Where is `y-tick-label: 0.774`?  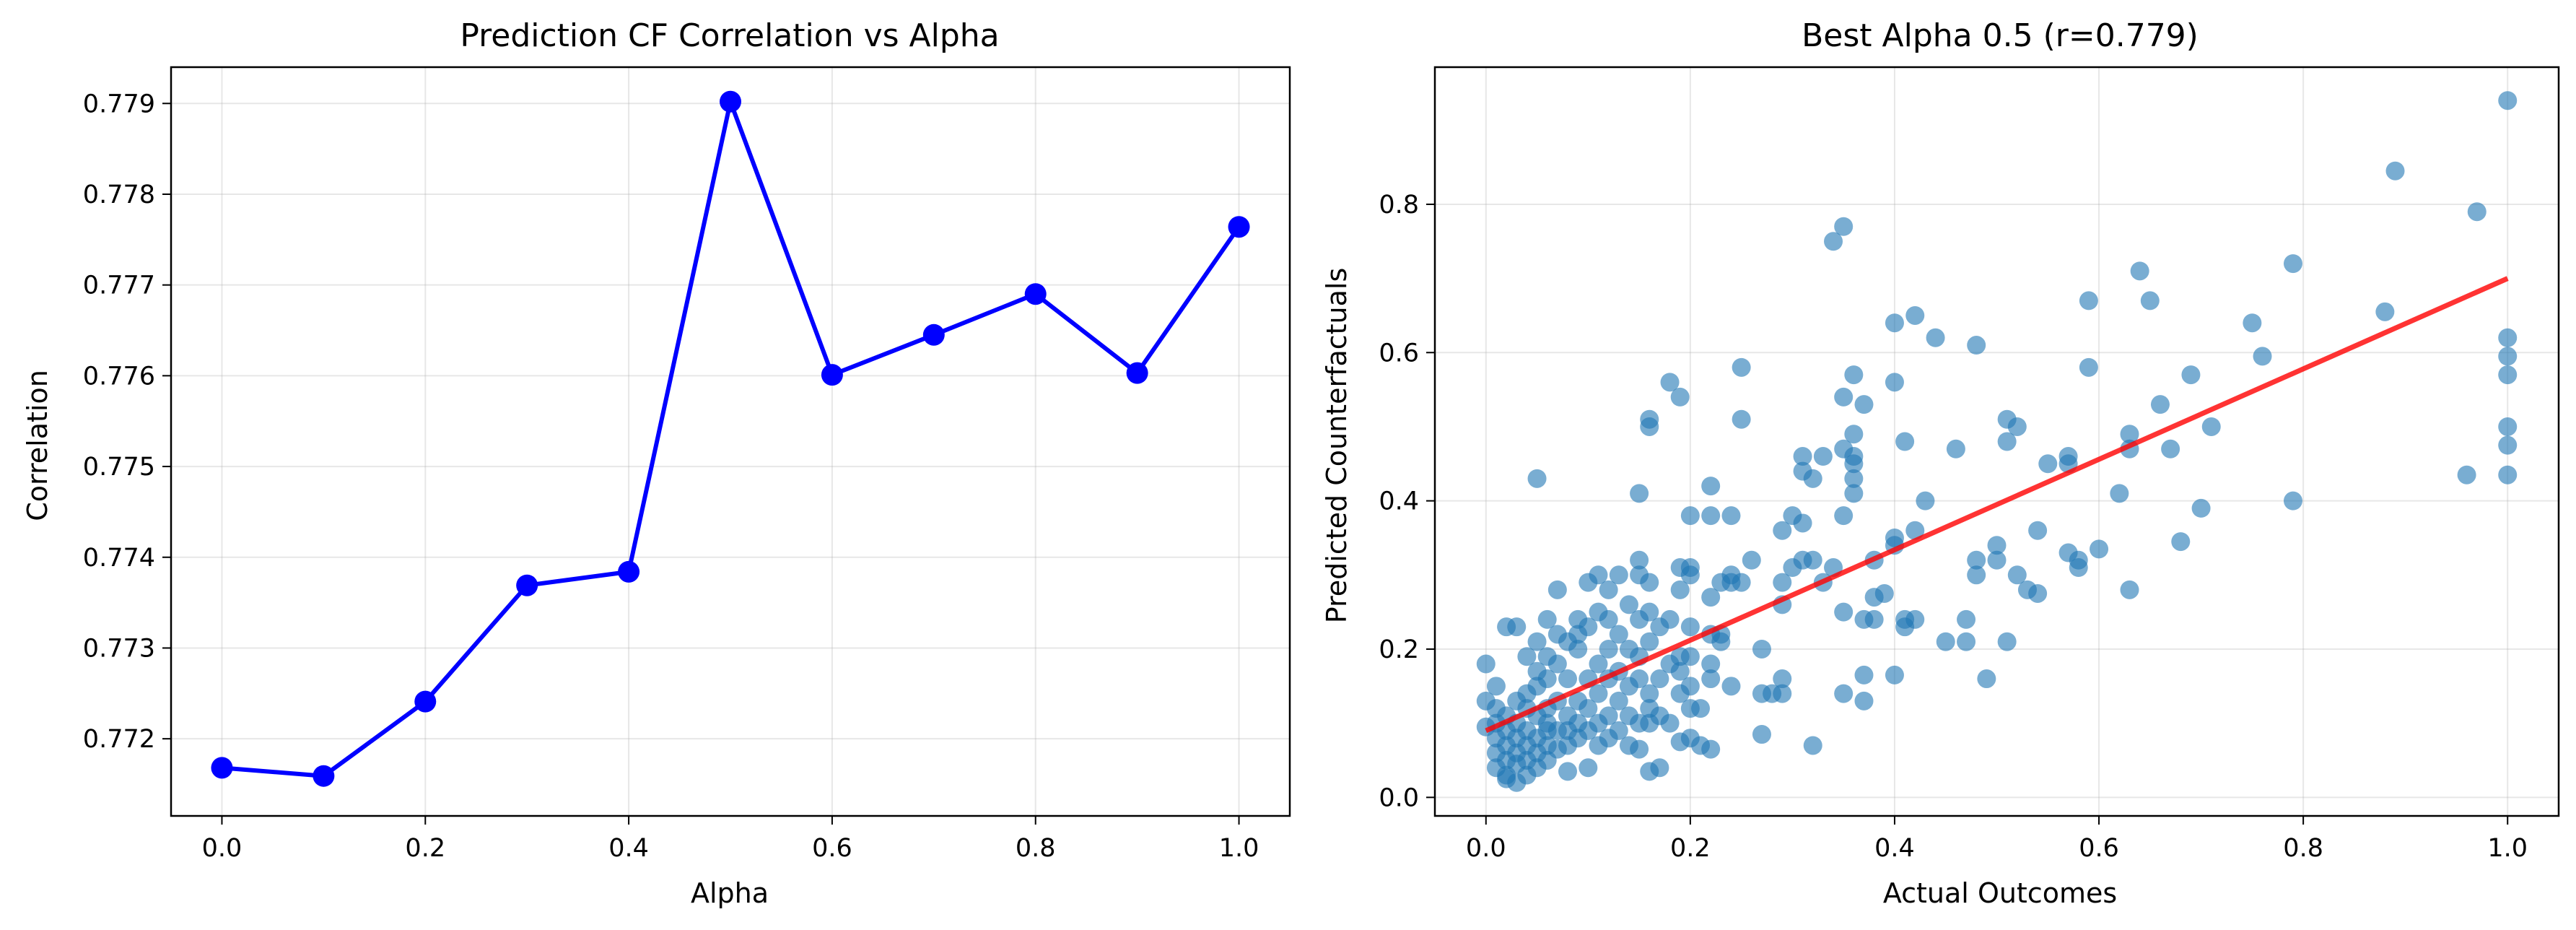
y-tick-label: 0.774 is located at coordinates (119, 558).